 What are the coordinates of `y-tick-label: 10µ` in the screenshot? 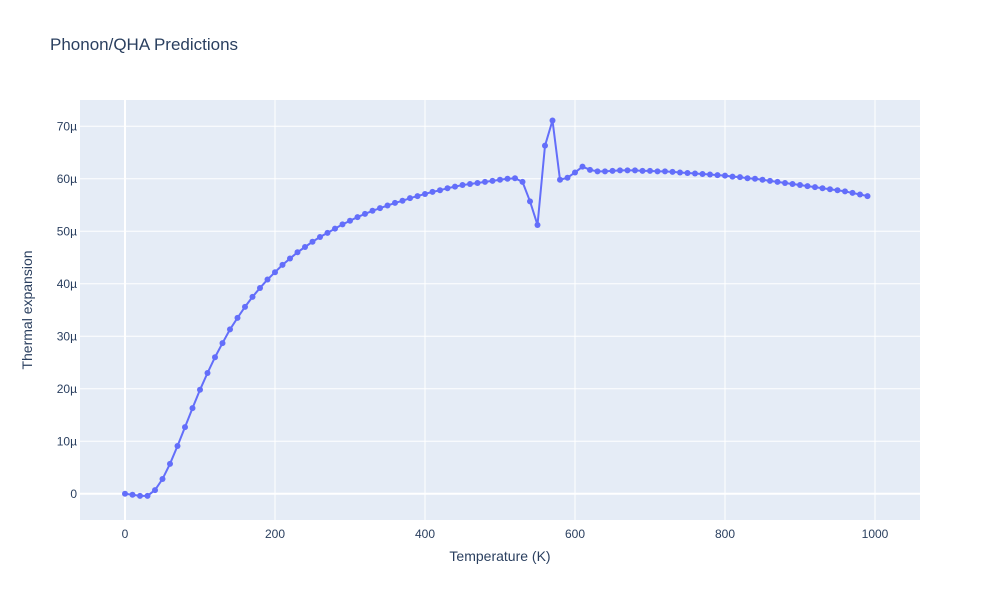 It's located at (67, 441).